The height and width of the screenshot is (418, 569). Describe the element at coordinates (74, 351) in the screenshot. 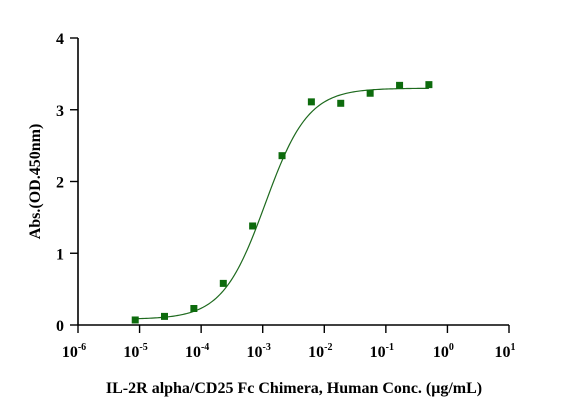

I see `x-tick-label: 10⁻⁶` at that location.